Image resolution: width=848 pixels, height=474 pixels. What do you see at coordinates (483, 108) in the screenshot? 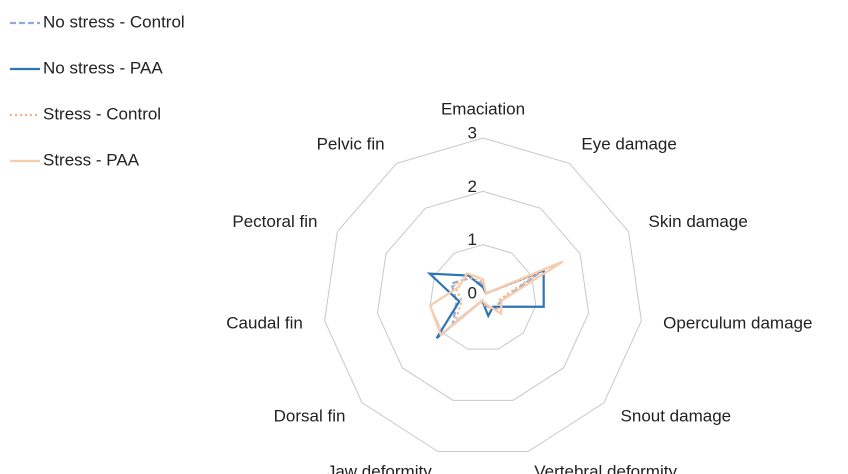
I see `category-label: Emaciation` at bounding box center [483, 108].